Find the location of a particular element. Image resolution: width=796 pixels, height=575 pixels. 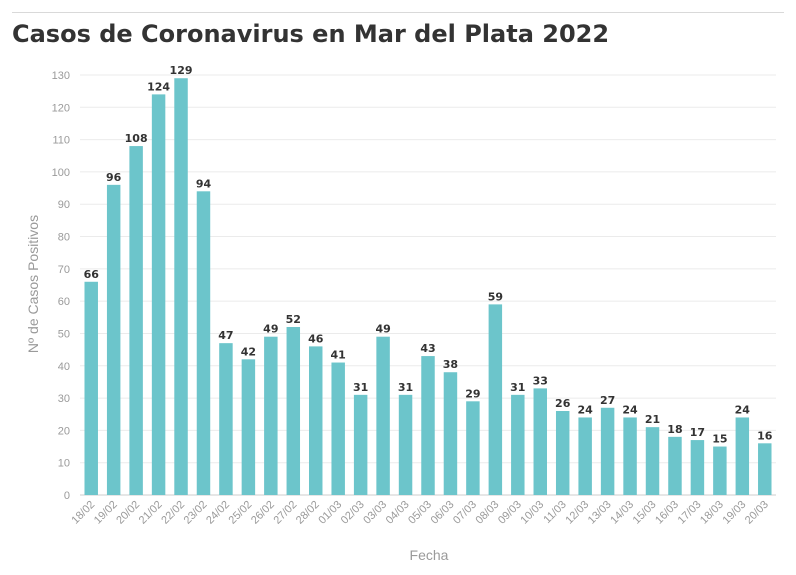

x-tick-label: 25/02 is located at coordinates (241, 513).